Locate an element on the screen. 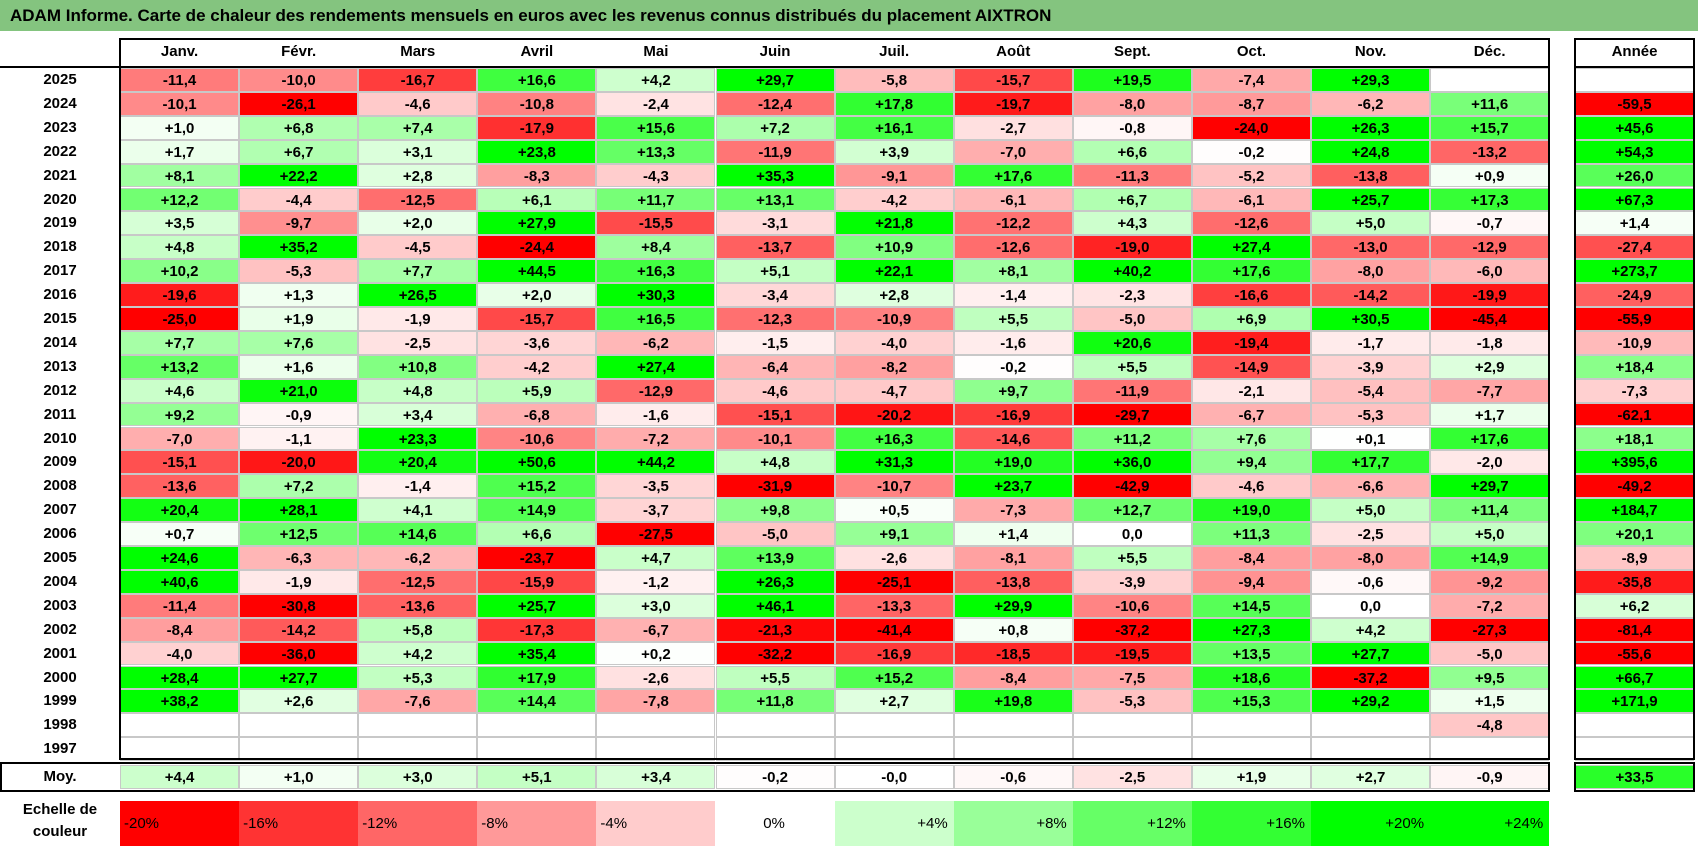 This screenshot has height=848, width=1698. heatmap-cell: -3,7 is located at coordinates (656, 510).